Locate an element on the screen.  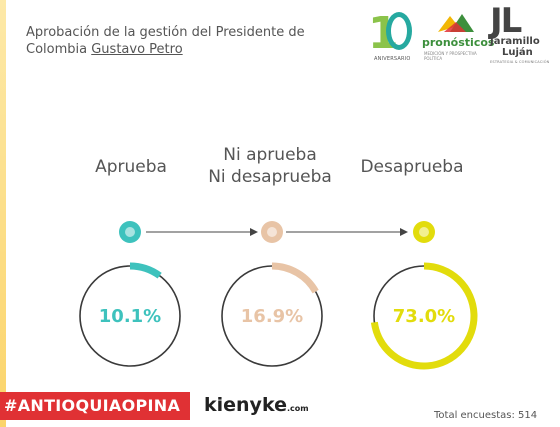
pronosticos-mark-icon is located at coordinates (456, 23).